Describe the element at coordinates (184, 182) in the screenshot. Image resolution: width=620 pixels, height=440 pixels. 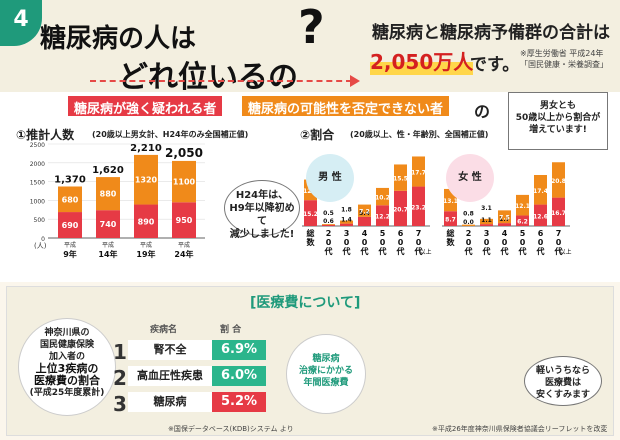
I see `data-label: 1100` at that location.